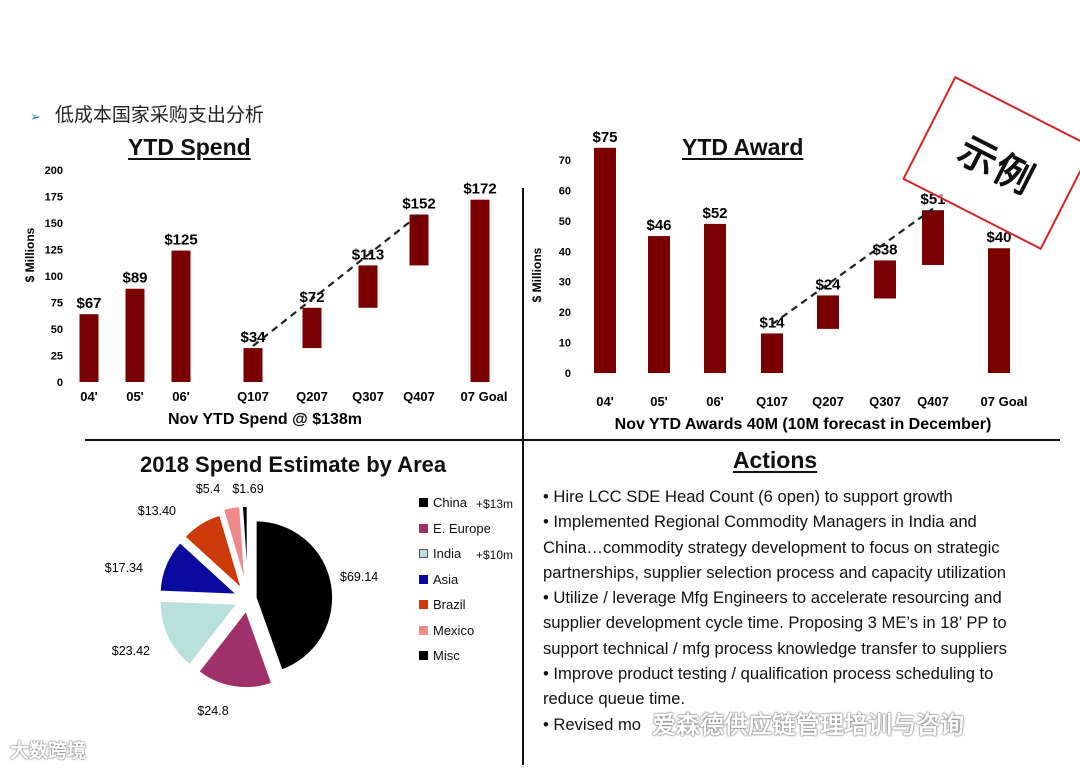 This screenshot has height=769, width=1080. What do you see at coordinates (565, 252) in the screenshot?
I see `y-tick-label: 40` at bounding box center [565, 252].